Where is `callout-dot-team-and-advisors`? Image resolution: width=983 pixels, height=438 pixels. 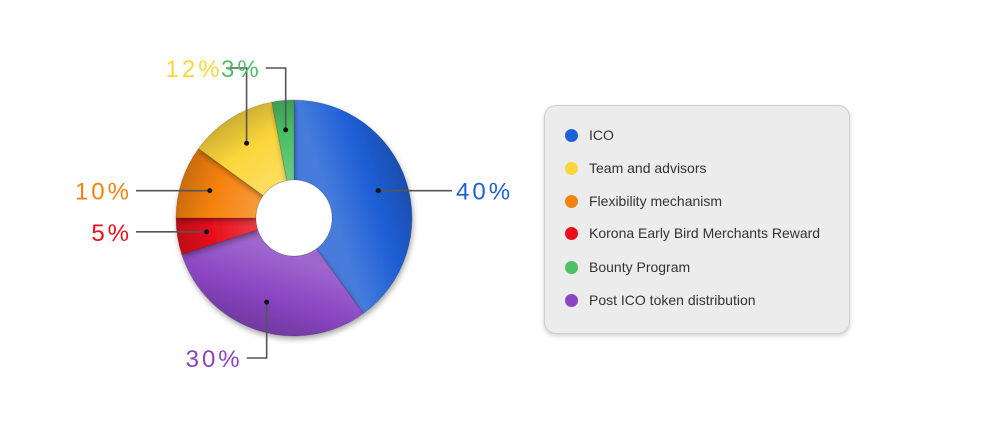 callout-dot-team-and-advisors is located at coordinates (247, 143).